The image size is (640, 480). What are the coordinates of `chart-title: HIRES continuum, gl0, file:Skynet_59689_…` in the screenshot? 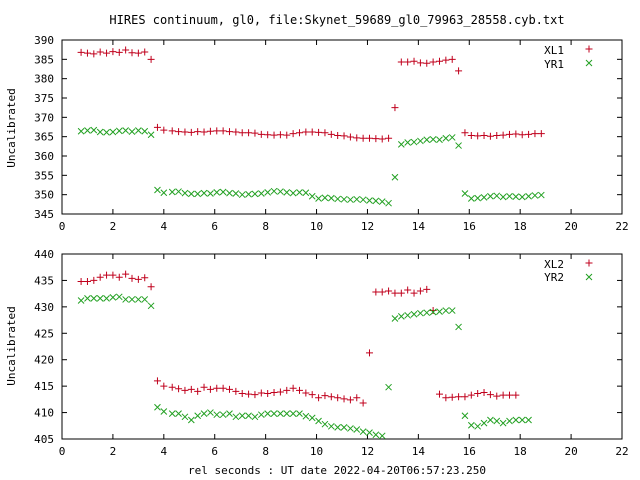 It's located at (336, 20).